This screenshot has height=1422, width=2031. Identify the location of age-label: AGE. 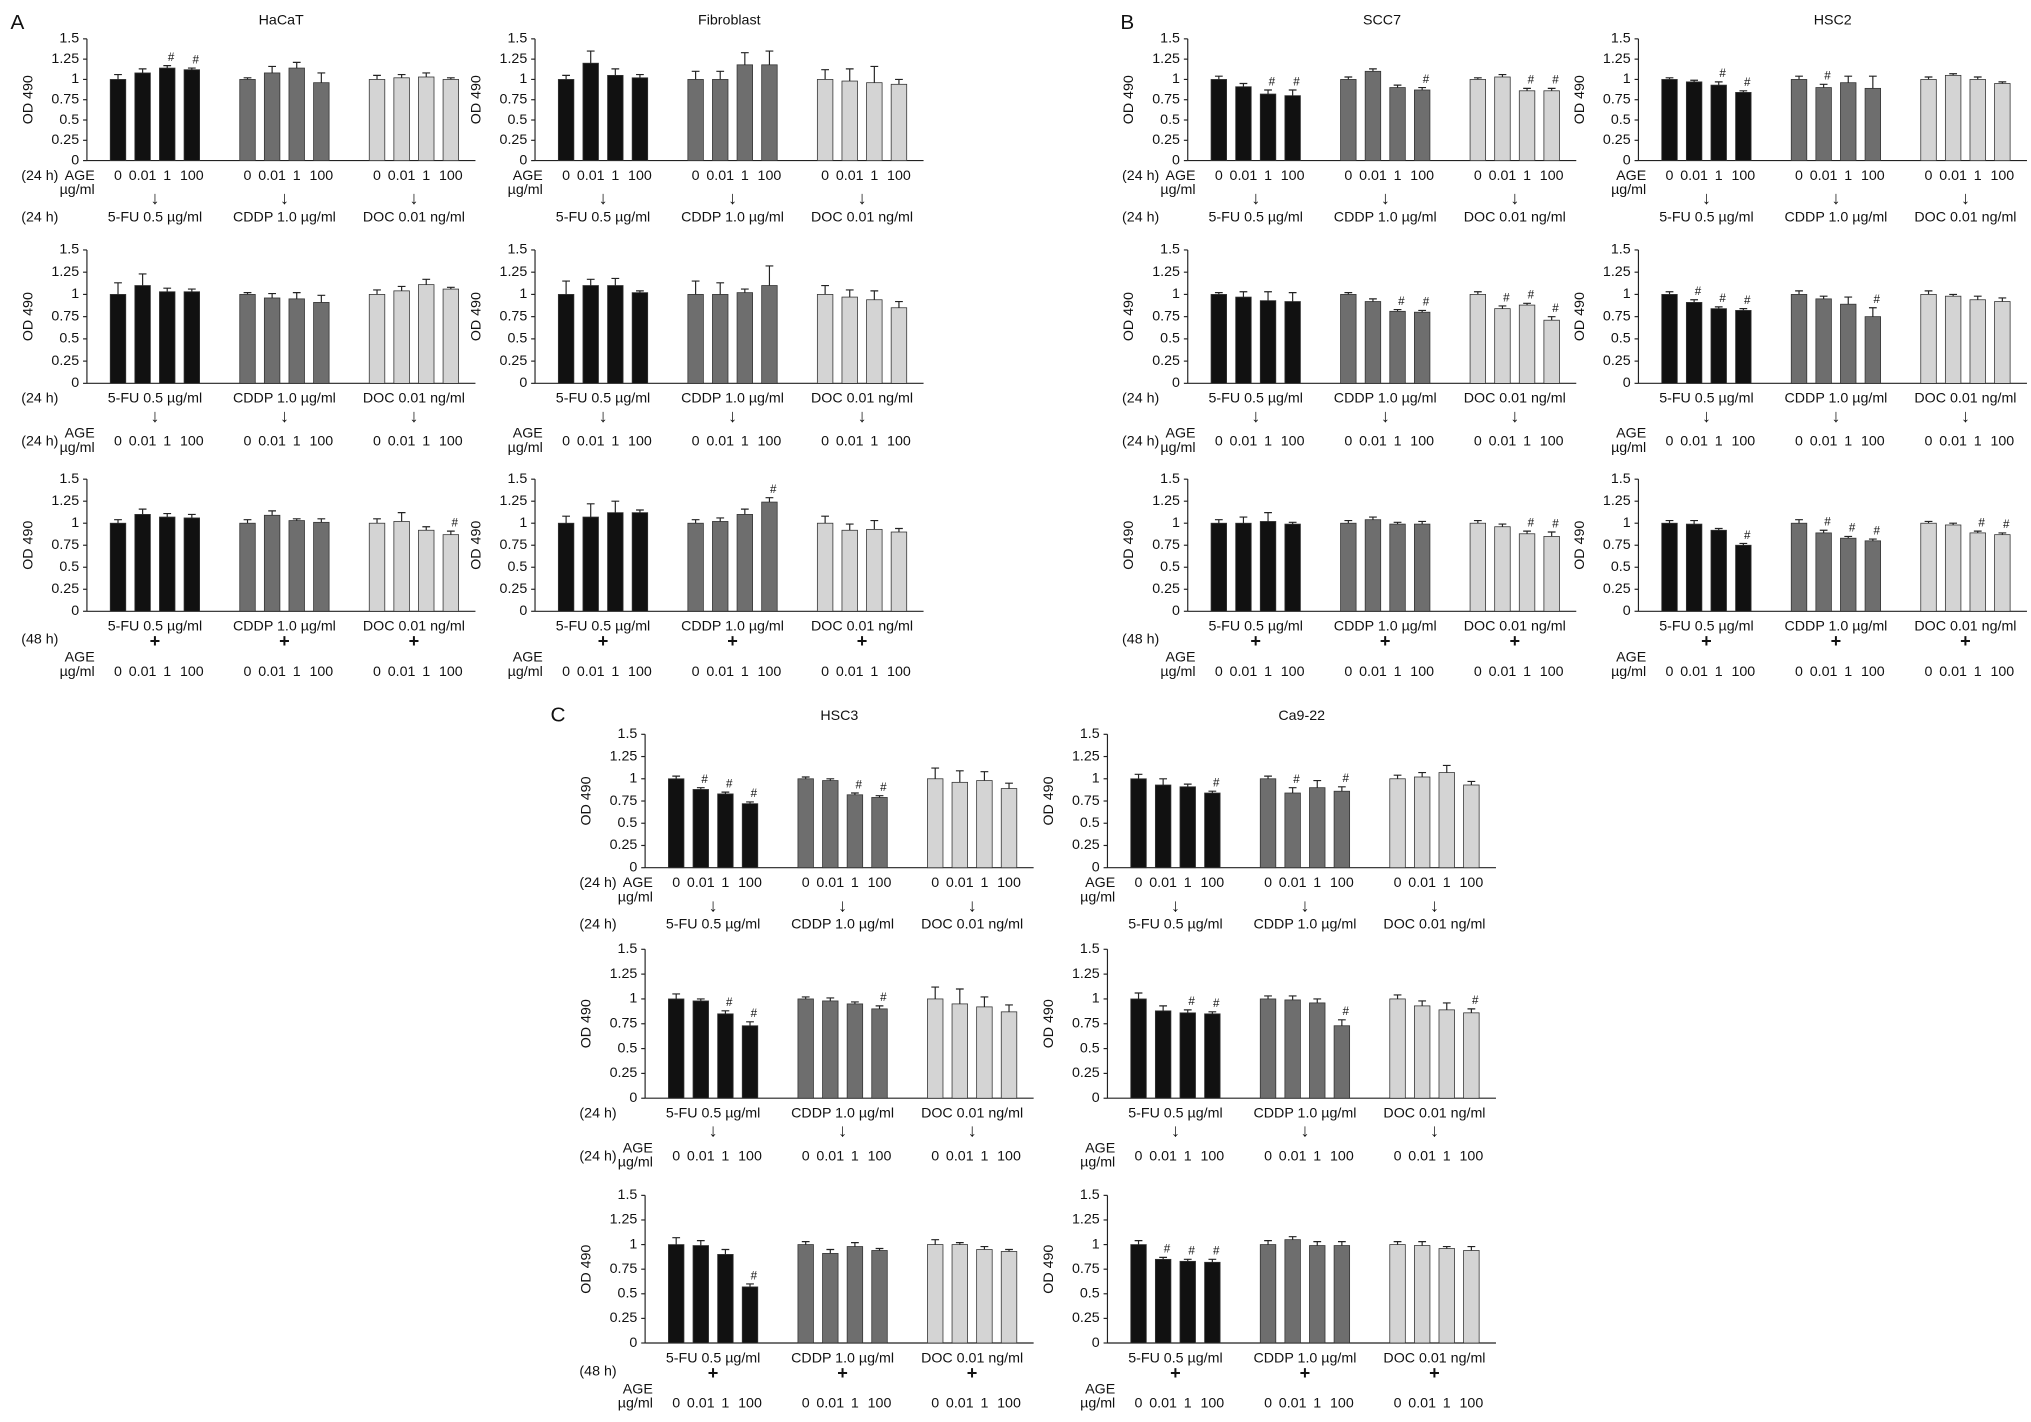
(1100, 1389).